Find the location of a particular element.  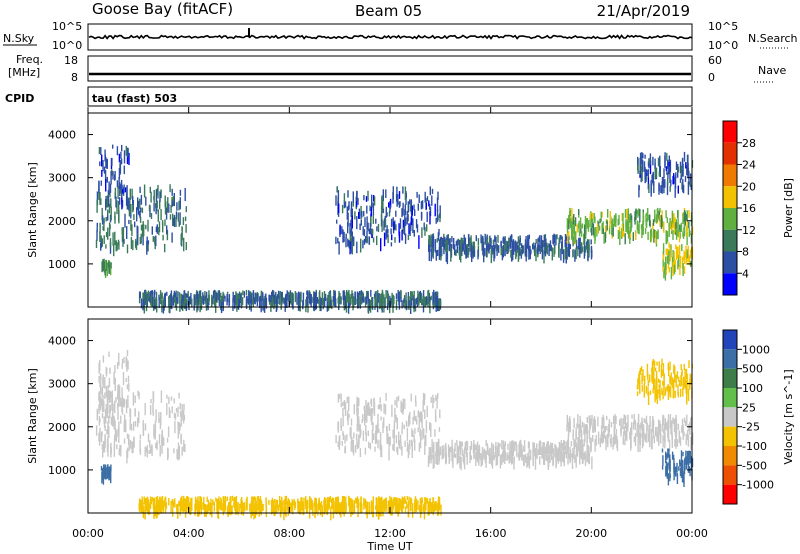

y-tick-label: 2000 is located at coordinates (62, 427).